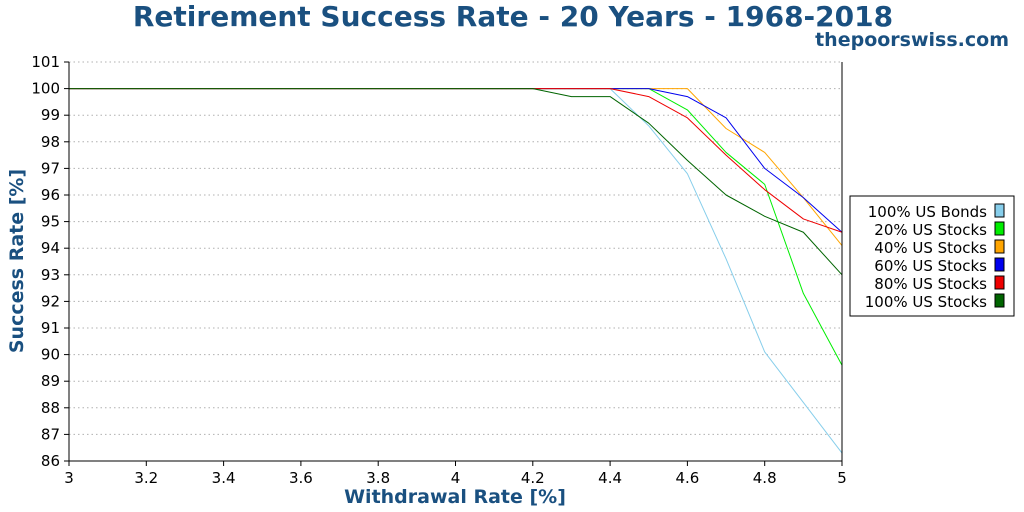 This screenshot has height=512, width=1024. What do you see at coordinates (50, 461) in the screenshot?
I see `y-tick-label: 86` at bounding box center [50, 461].